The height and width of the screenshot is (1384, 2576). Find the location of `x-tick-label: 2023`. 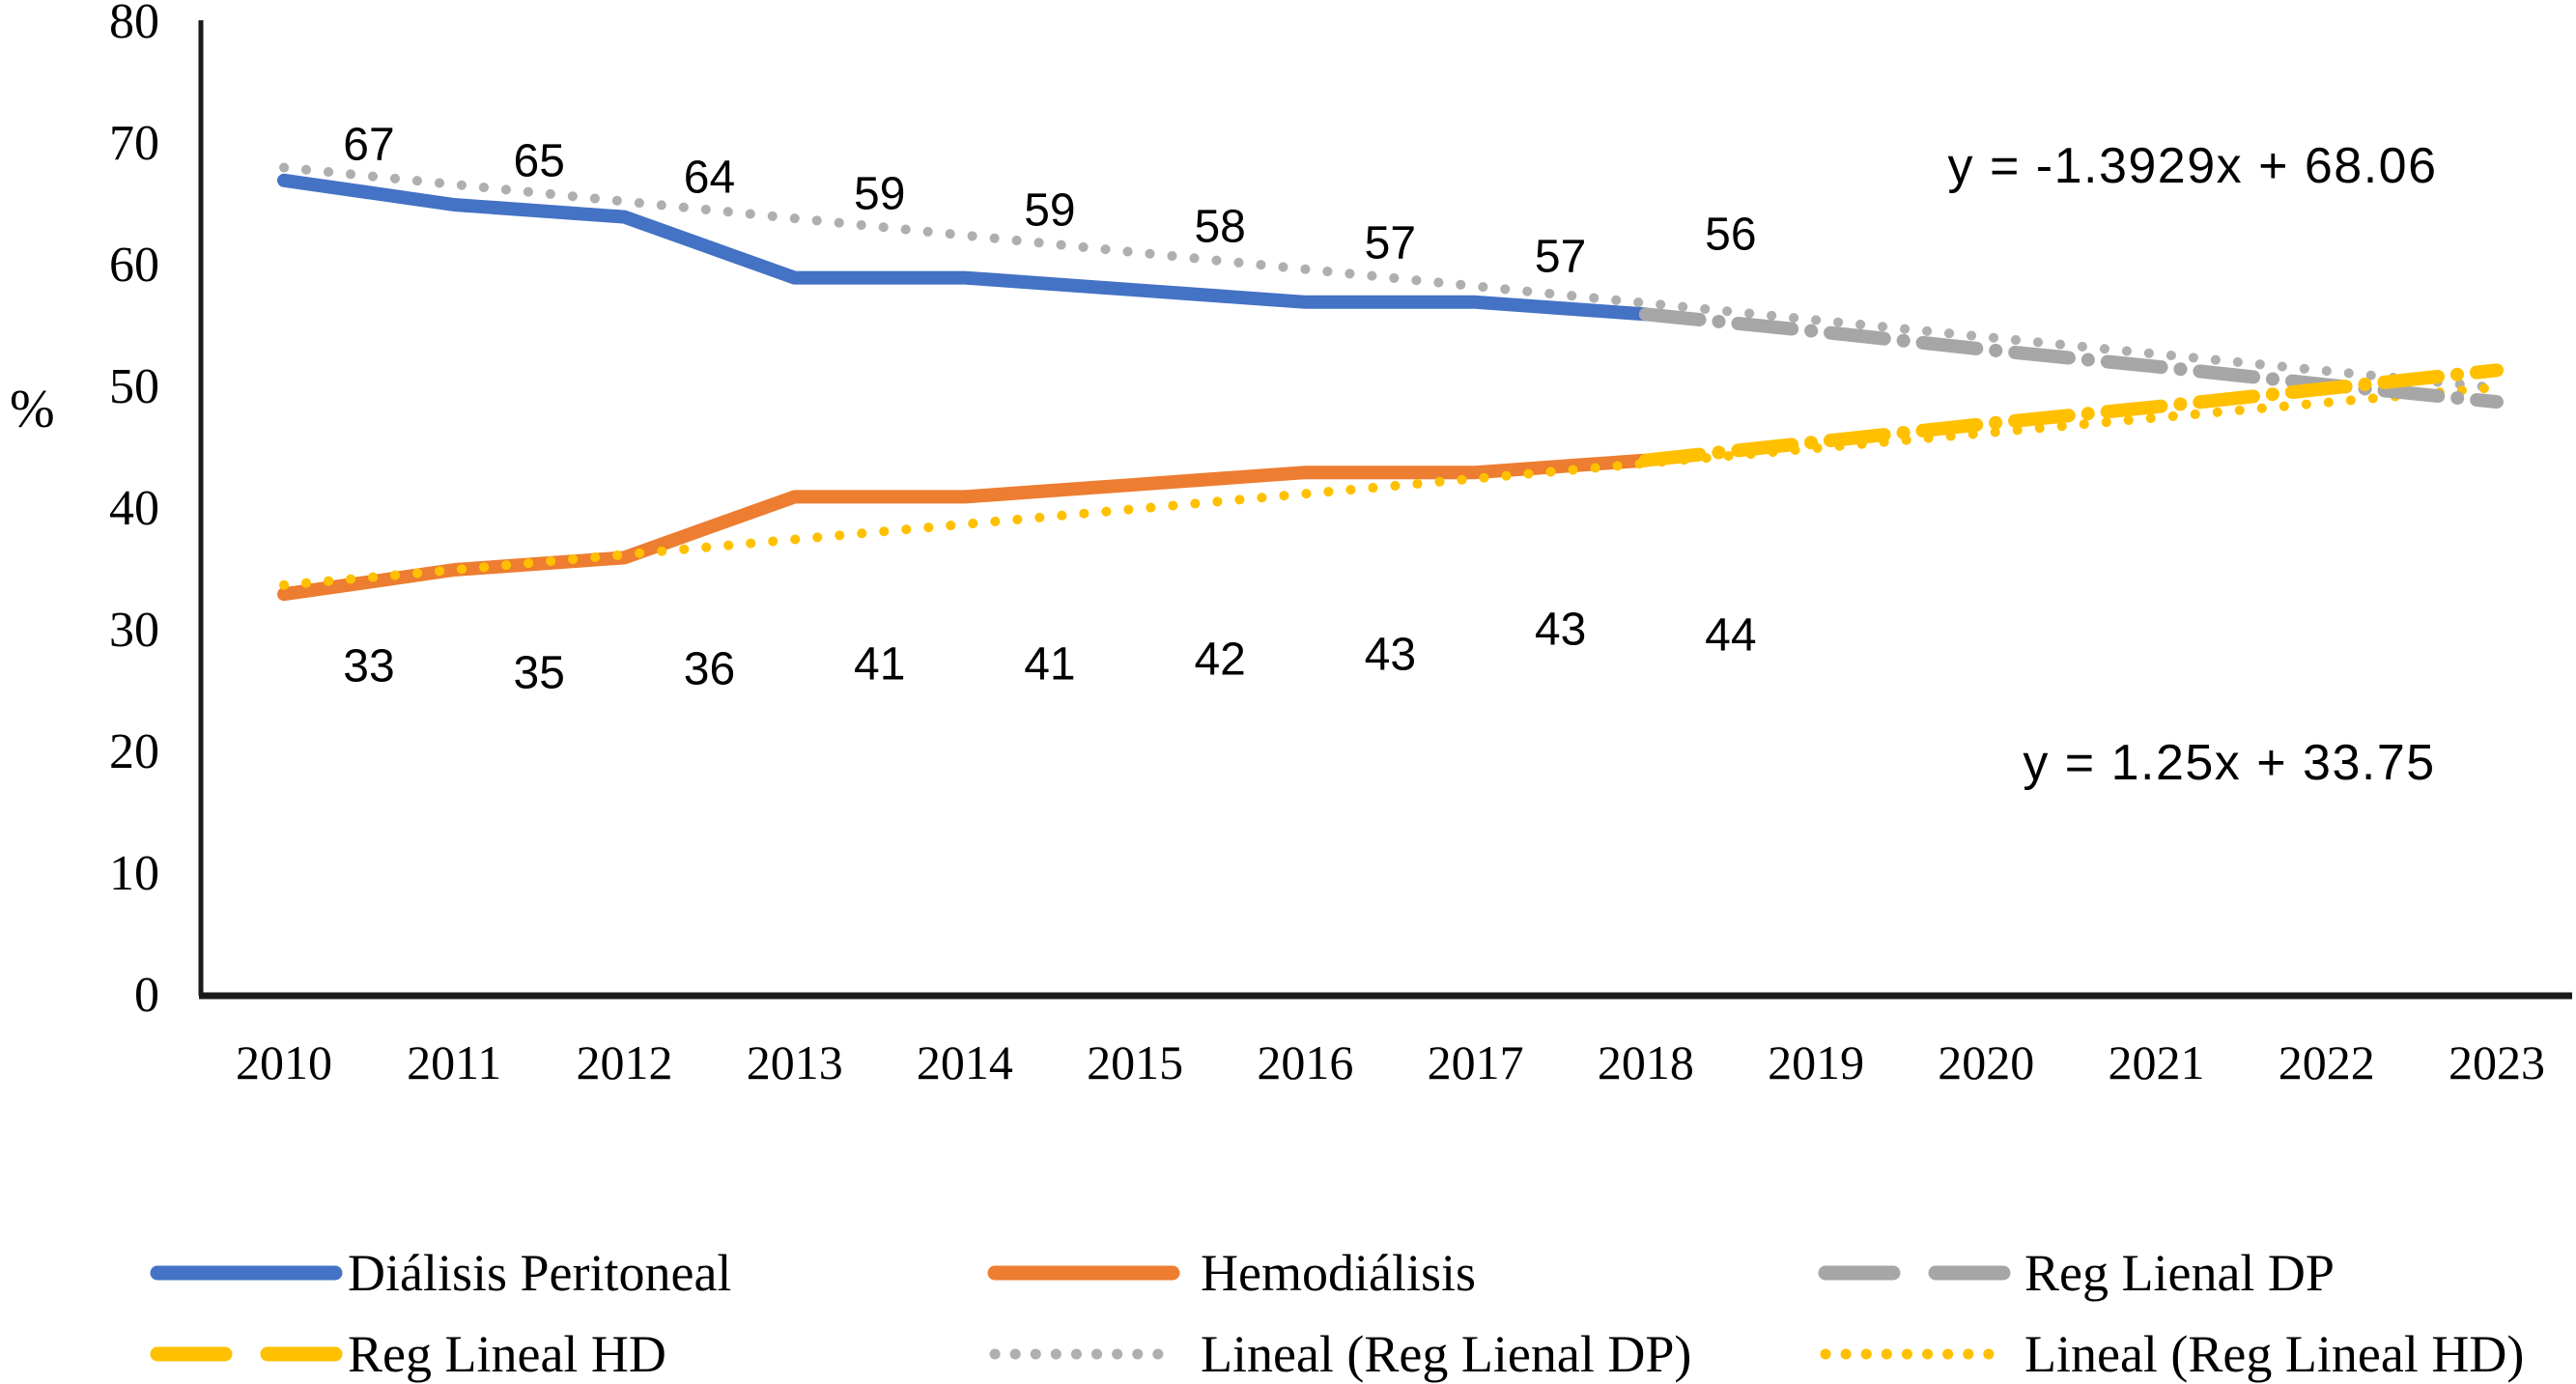

x-tick-label: 2023 is located at coordinates (2496, 1062).